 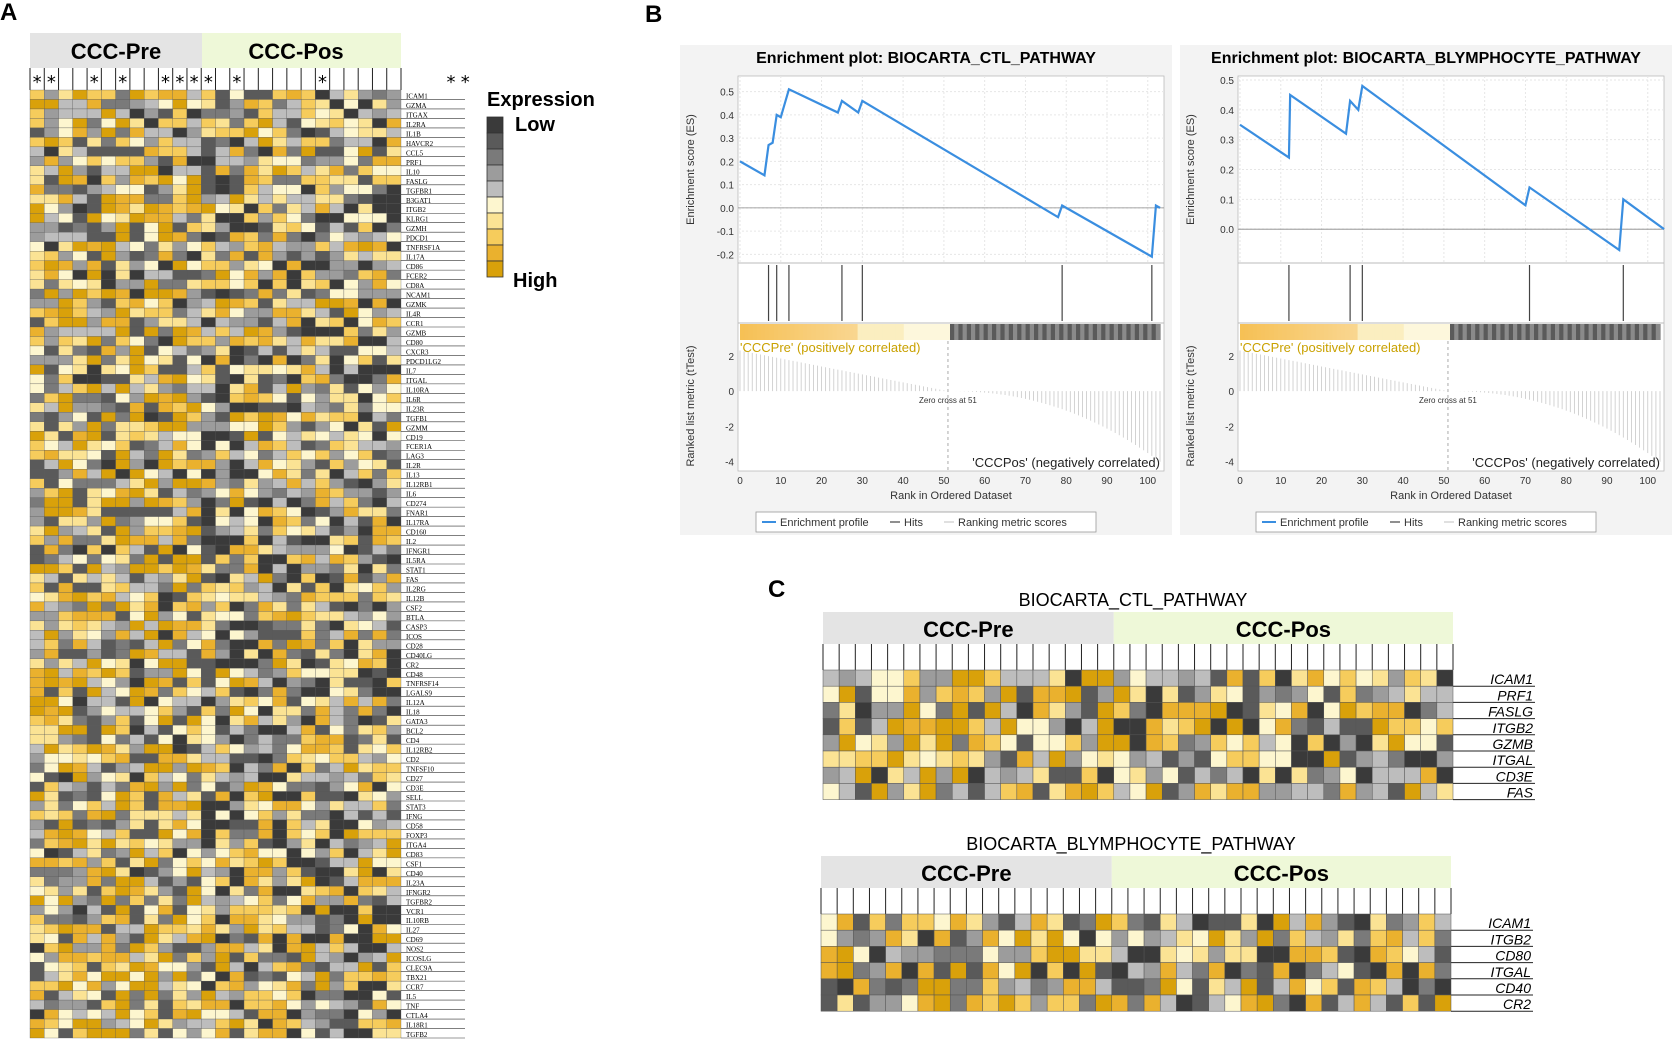 I want to click on gene-label: IL5RA, so click(x=416, y=561).